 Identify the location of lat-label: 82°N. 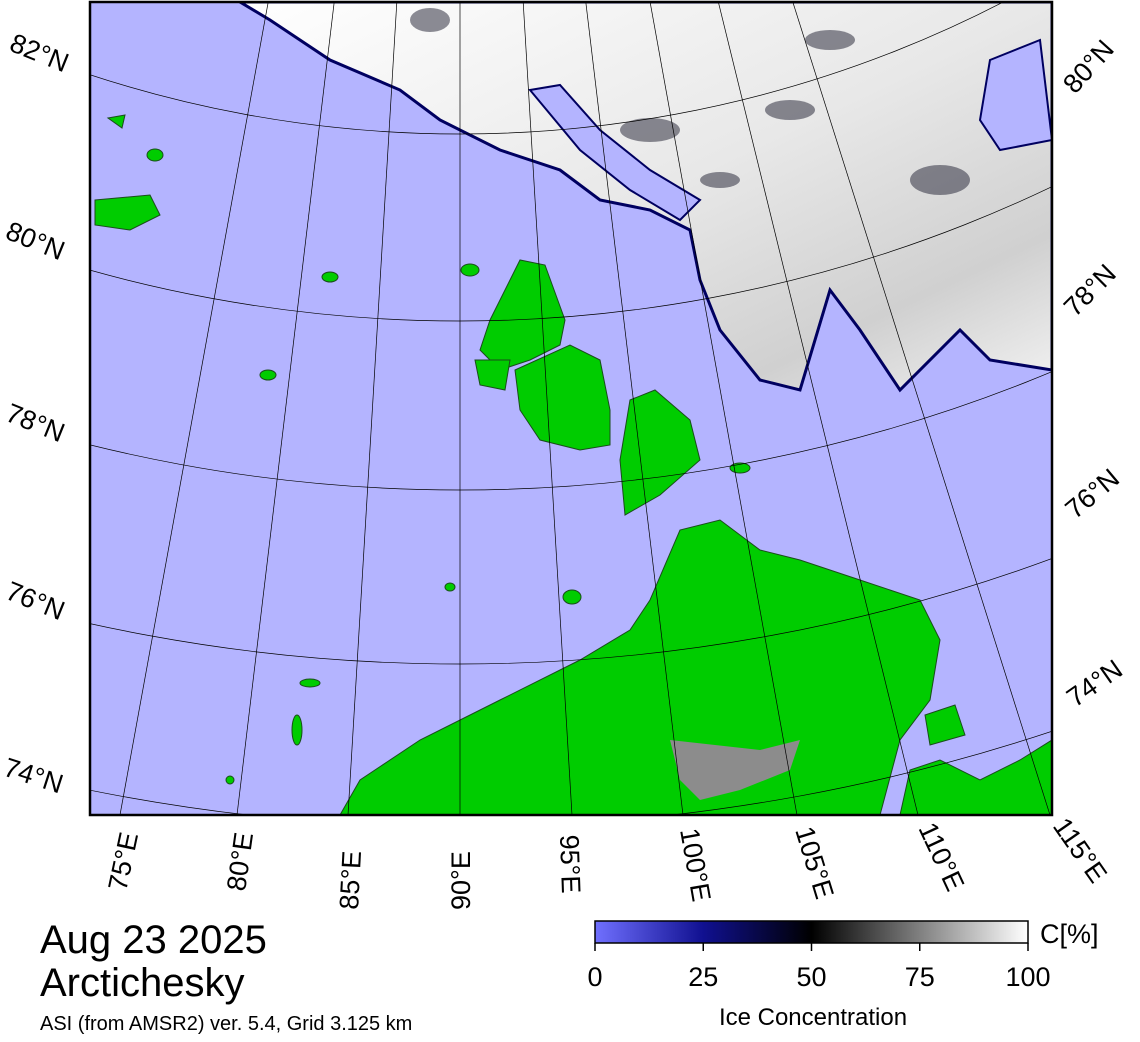
(39, 53).